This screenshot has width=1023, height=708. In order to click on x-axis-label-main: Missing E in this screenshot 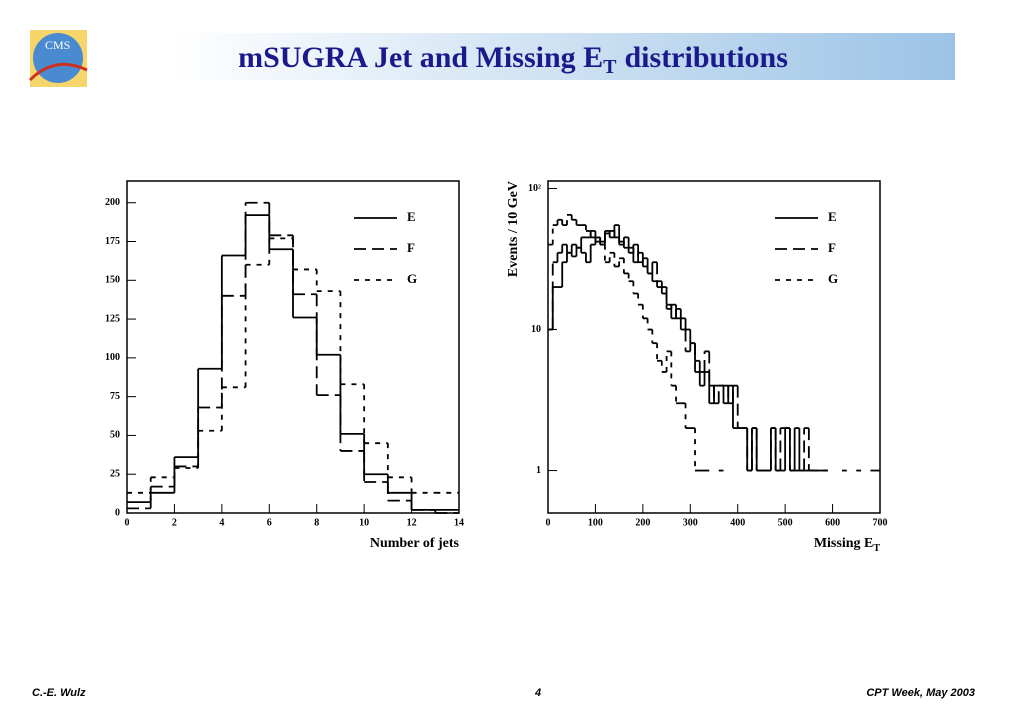, I will do `click(844, 543)`.